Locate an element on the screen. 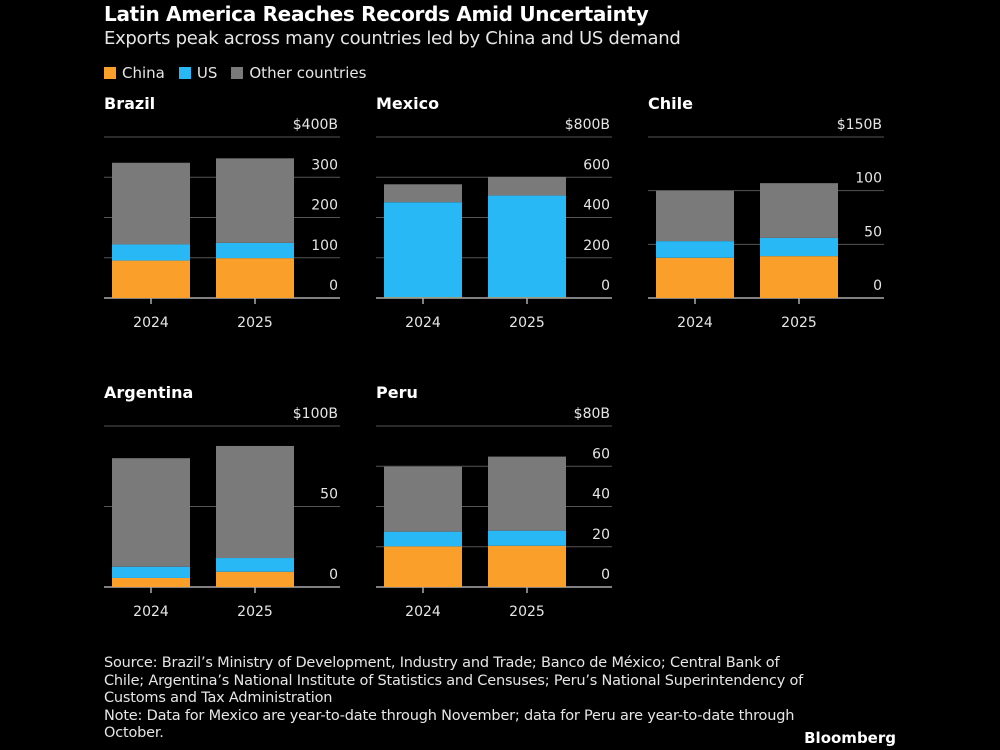 Image resolution: width=1000 pixels, height=750 pixels. legend-item-other: Other countries is located at coordinates (298, 73).